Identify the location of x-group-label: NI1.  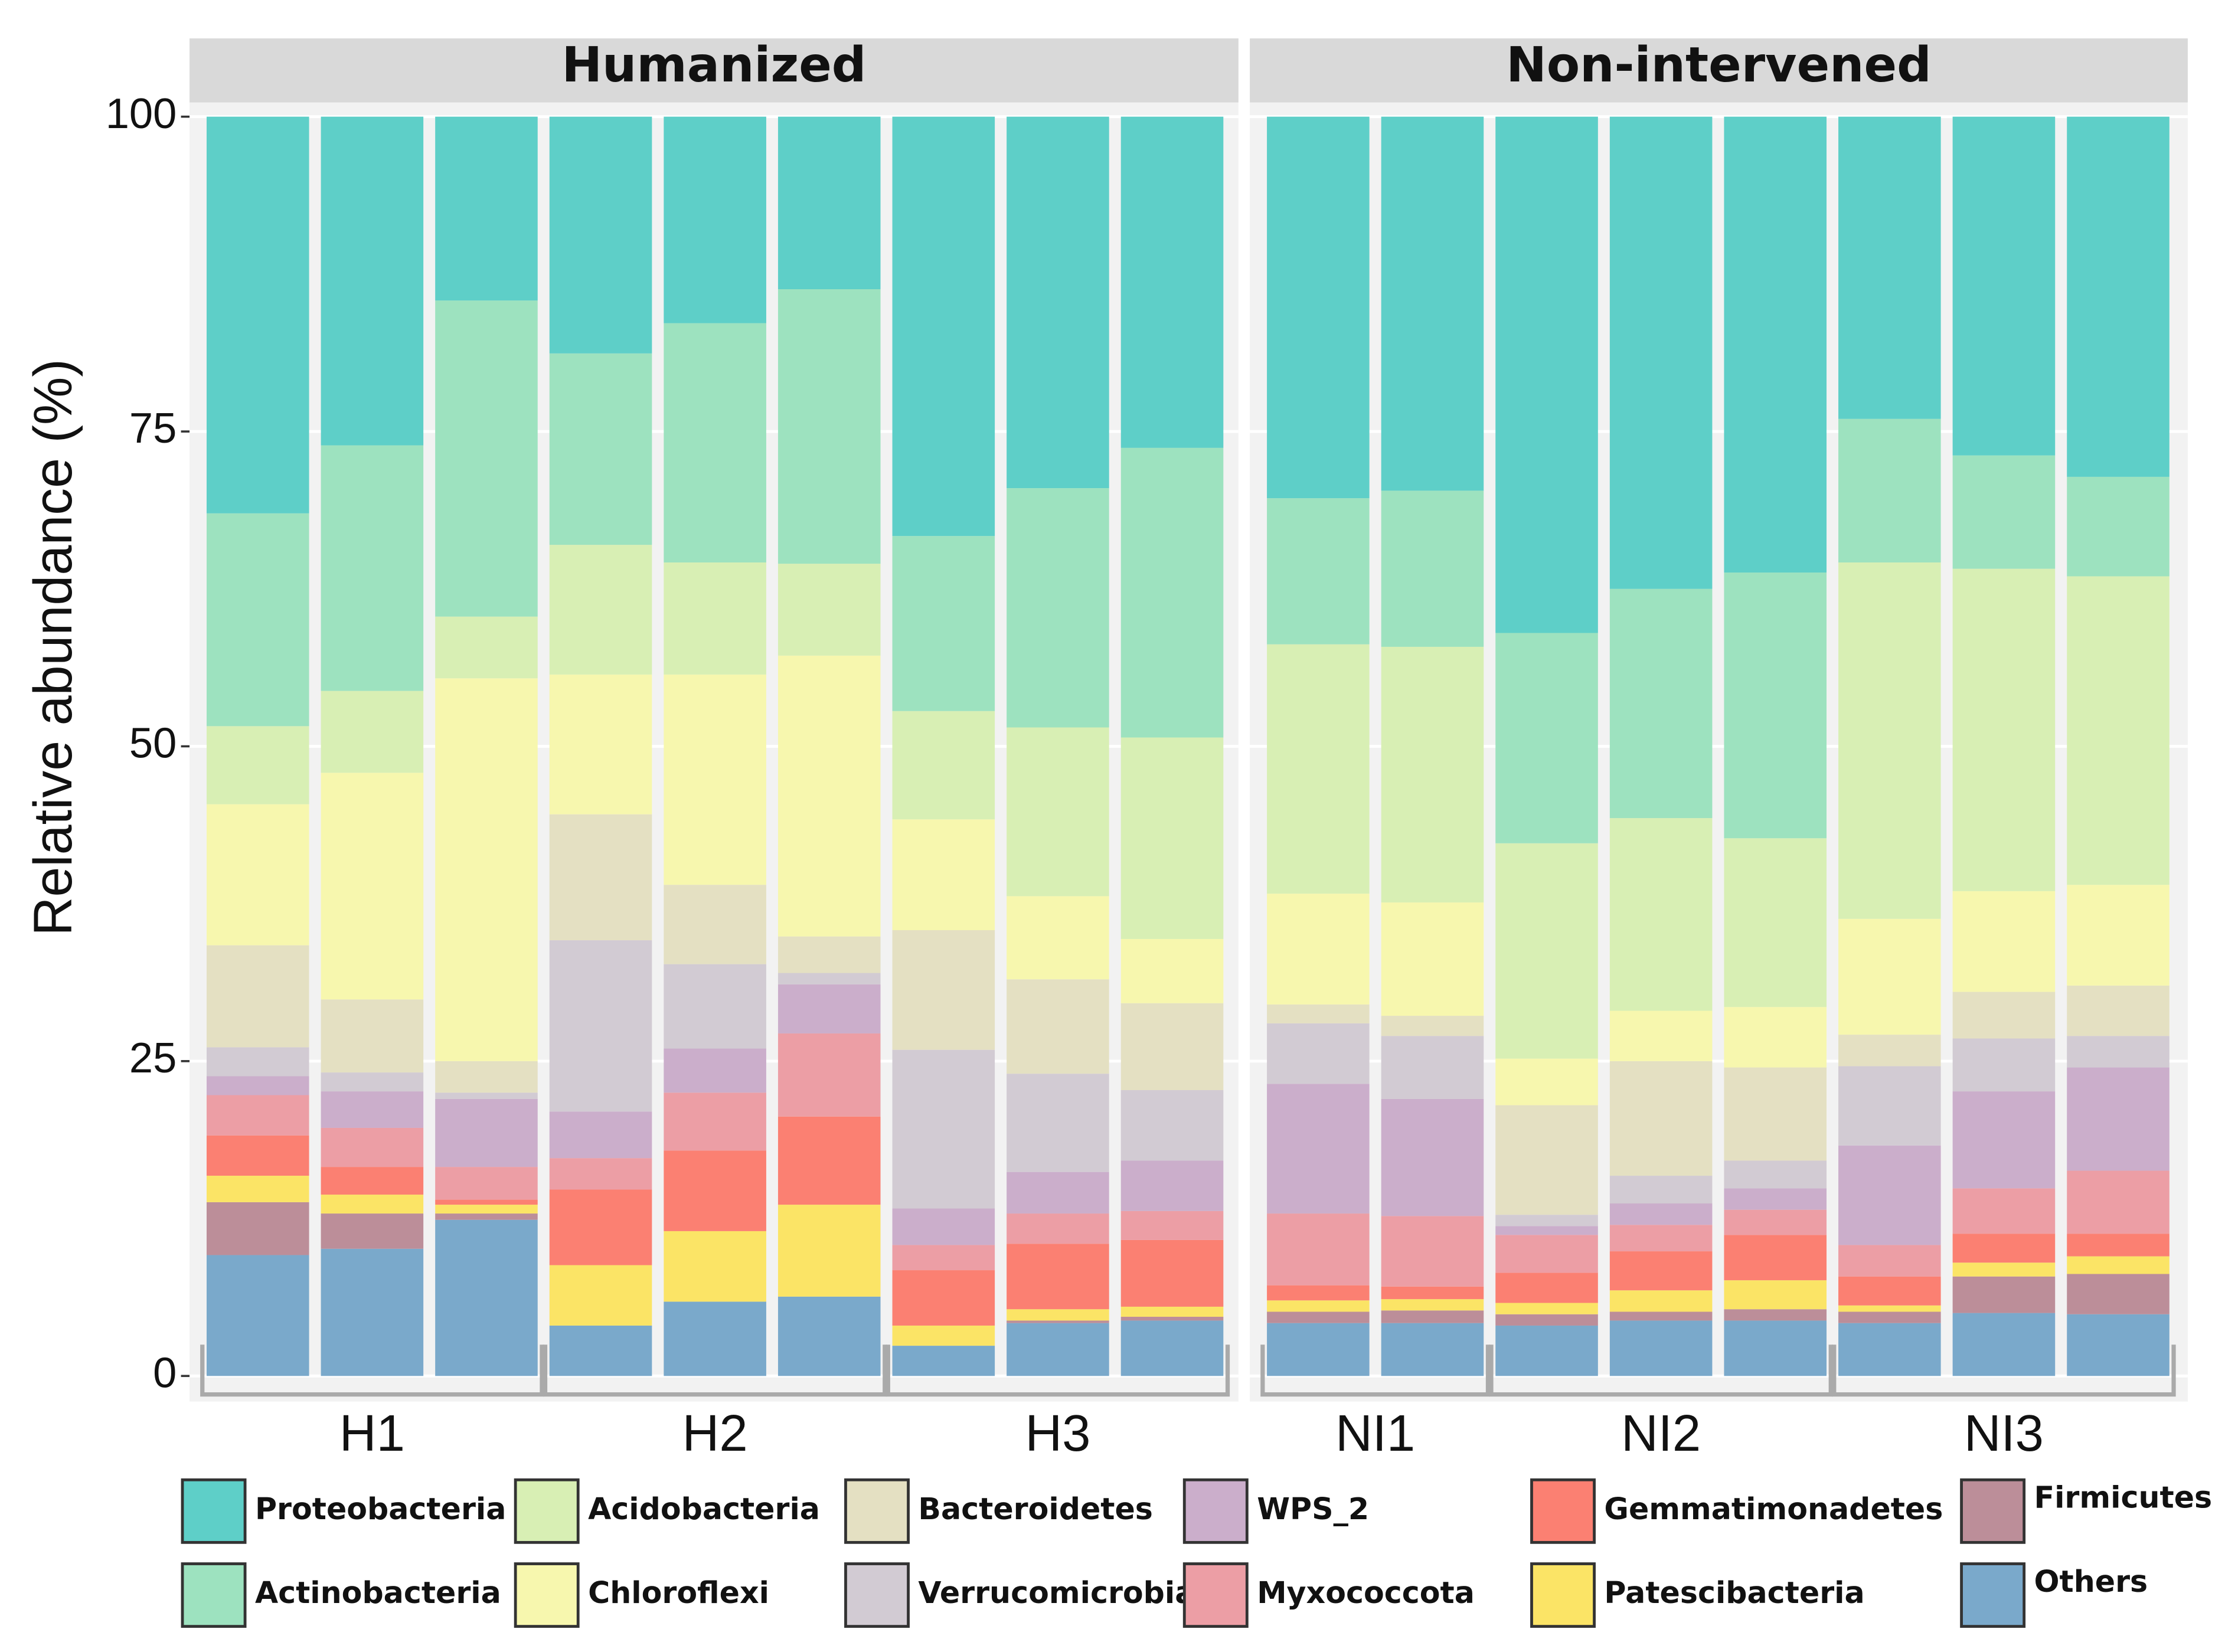
(1375, 1434).